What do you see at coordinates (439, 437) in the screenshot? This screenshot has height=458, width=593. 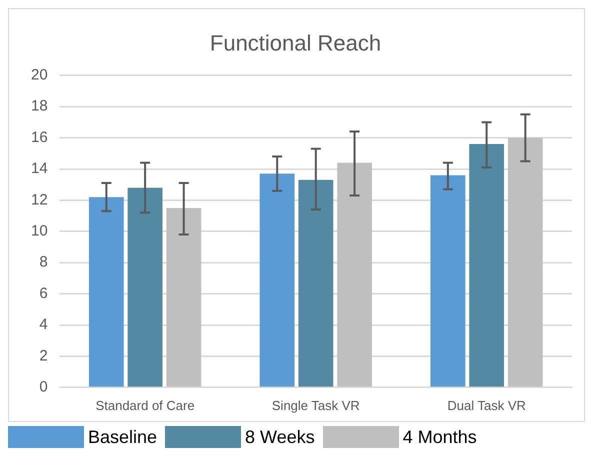 I see `legend-label: 4 Months` at bounding box center [439, 437].